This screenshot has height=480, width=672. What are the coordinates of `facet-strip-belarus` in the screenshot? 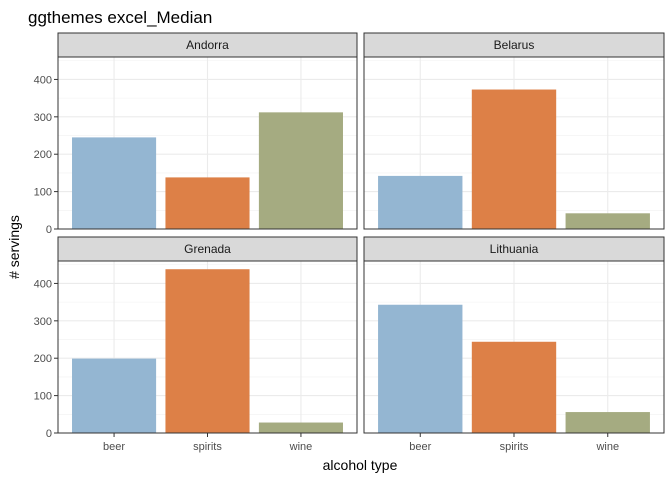 It's located at (514, 45).